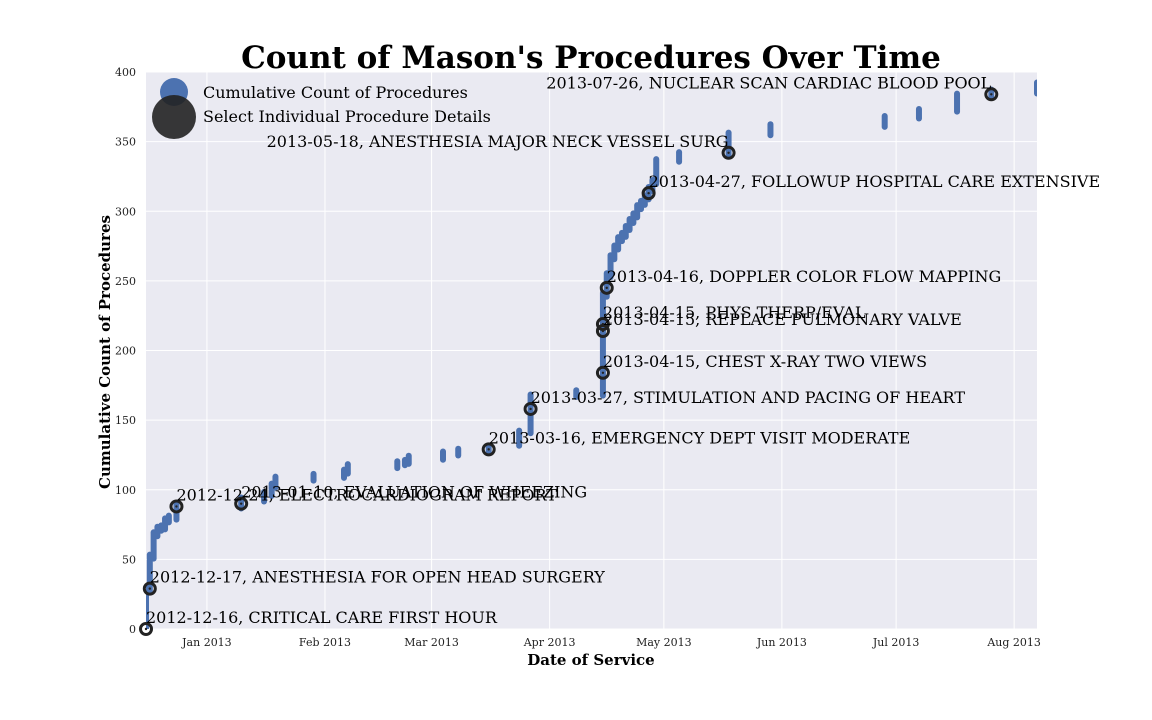  I want to click on x-tick-label: Mar 2013, so click(431, 642).